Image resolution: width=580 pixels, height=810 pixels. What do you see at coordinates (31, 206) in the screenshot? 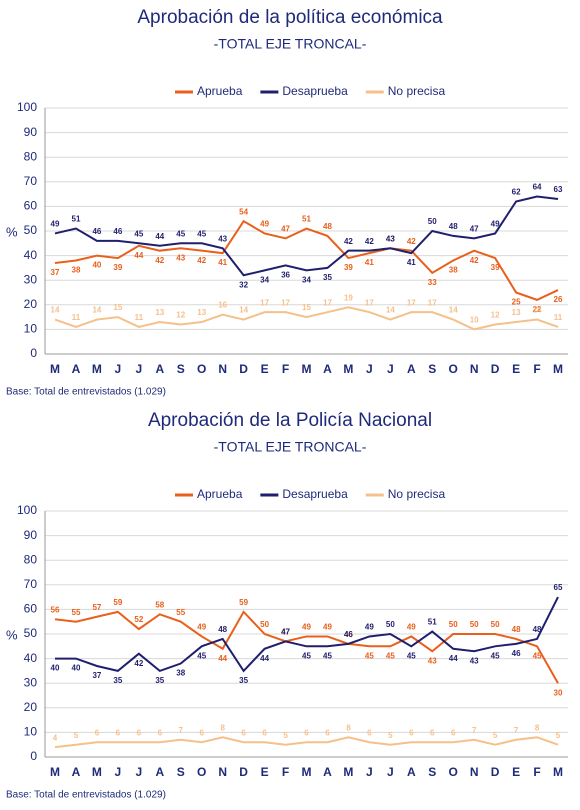
I see `y-tick-label: 60` at bounding box center [31, 206].